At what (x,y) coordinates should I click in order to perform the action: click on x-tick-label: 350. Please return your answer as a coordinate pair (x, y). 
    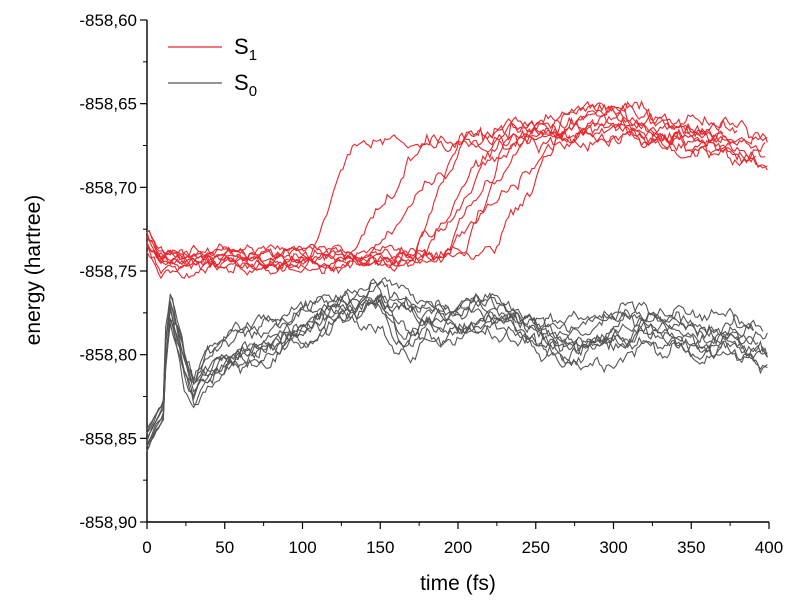
    Looking at the image, I should click on (691, 547).